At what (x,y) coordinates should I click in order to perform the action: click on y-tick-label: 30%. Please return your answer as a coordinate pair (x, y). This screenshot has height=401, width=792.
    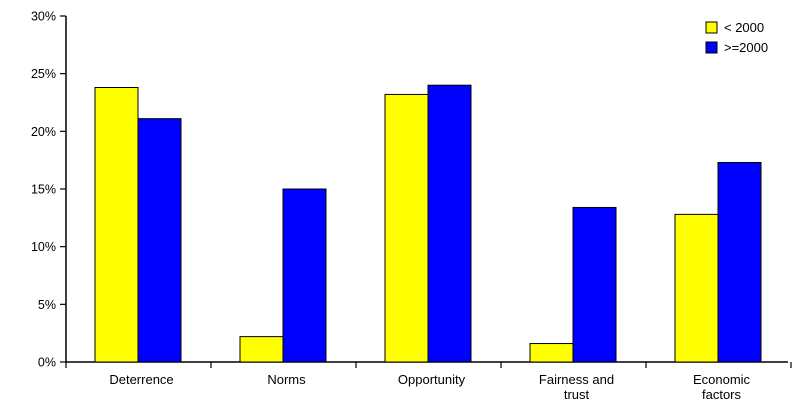
    Looking at the image, I should click on (43, 17).